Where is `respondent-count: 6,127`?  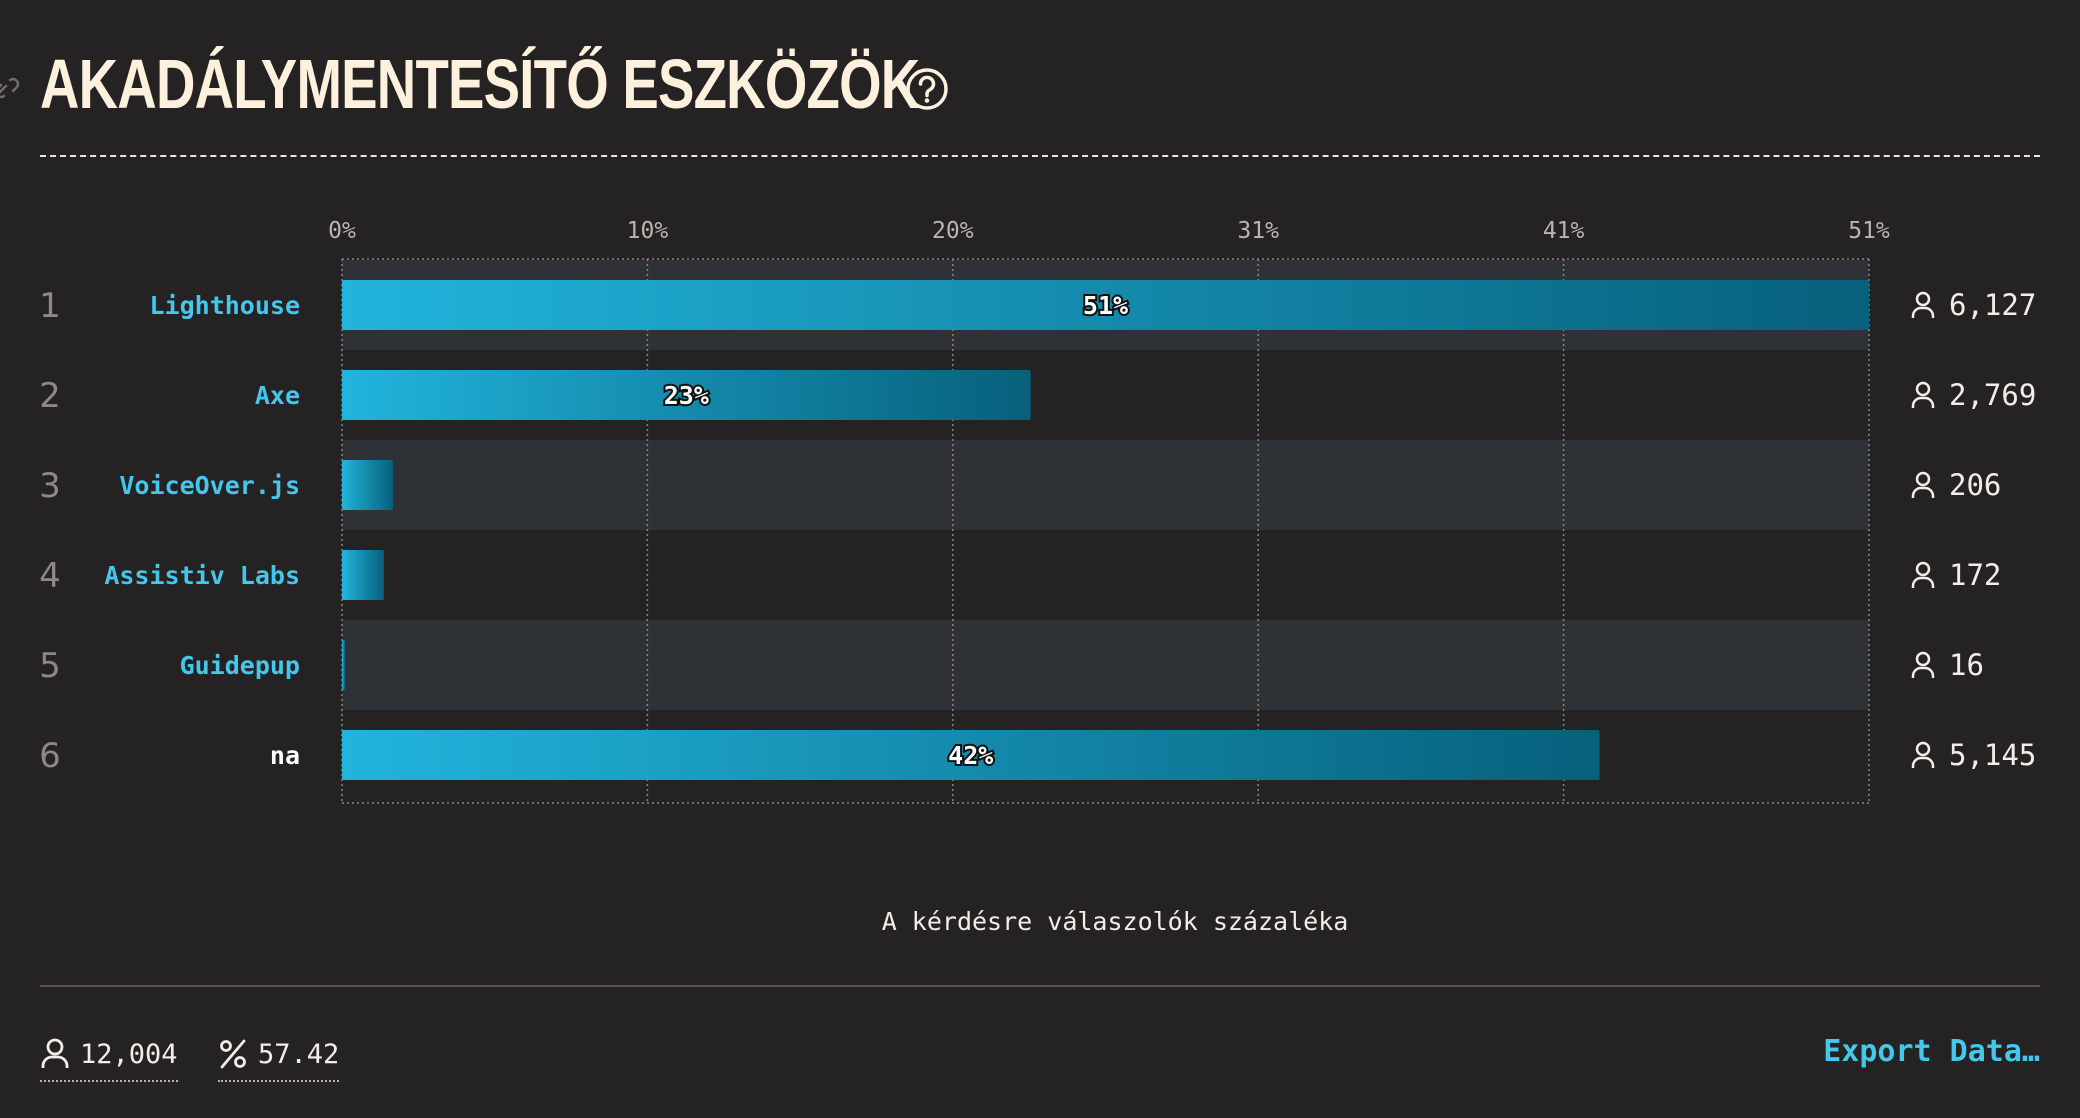
respondent-count: 6,127 is located at coordinates (1992, 305).